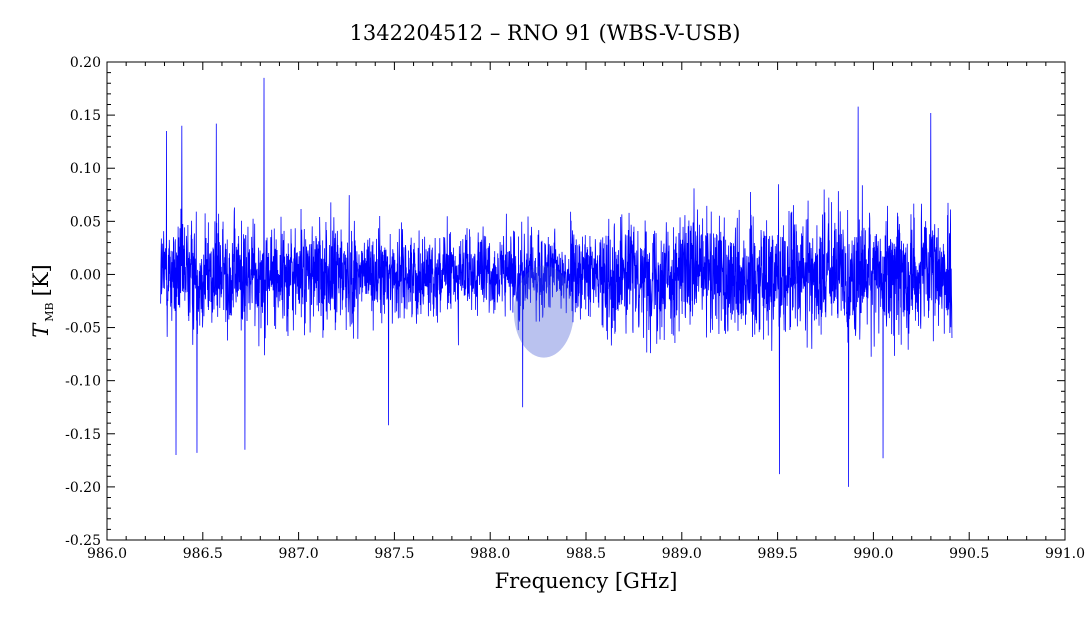 This screenshot has width=1090, height=618. What do you see at coordinates (85, 222) in the screenshot?
I see `y-tick-label: 0.05` at bounding box center [85, 222].